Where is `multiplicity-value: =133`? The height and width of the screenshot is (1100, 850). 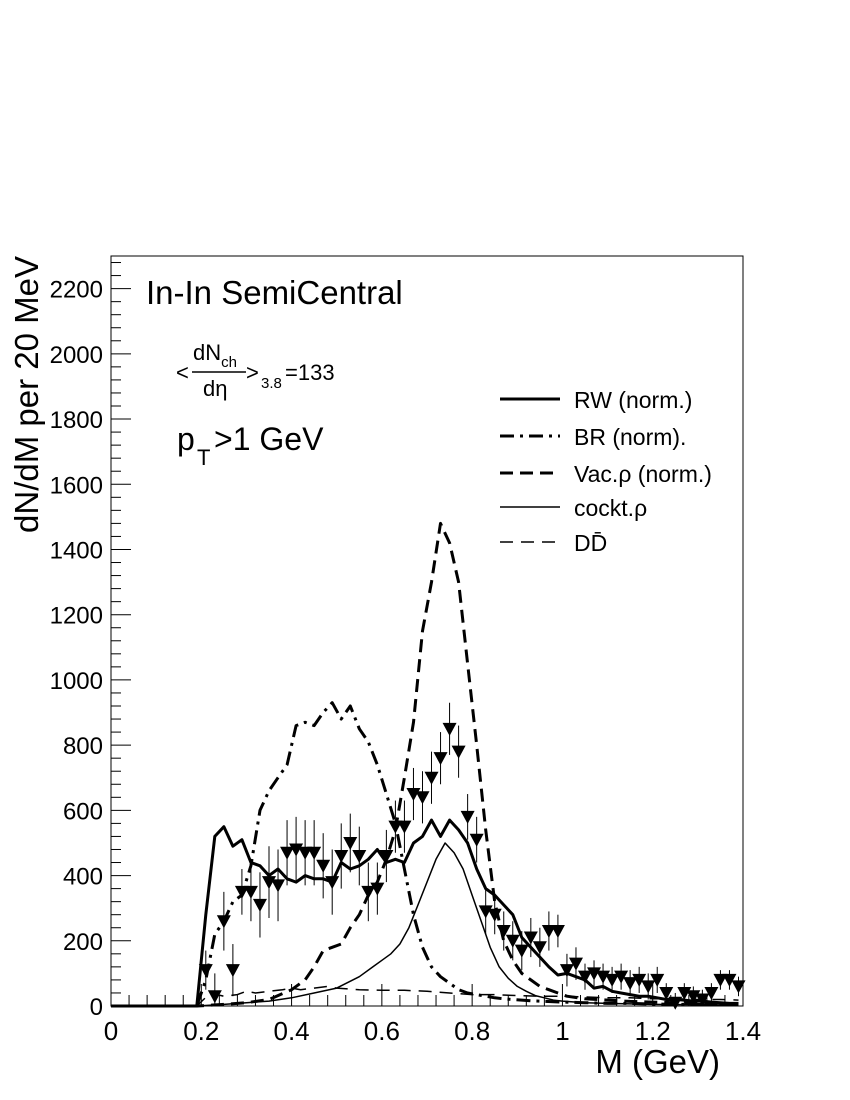
multiplicity-value: =133 is located at coordinates (310, 372).